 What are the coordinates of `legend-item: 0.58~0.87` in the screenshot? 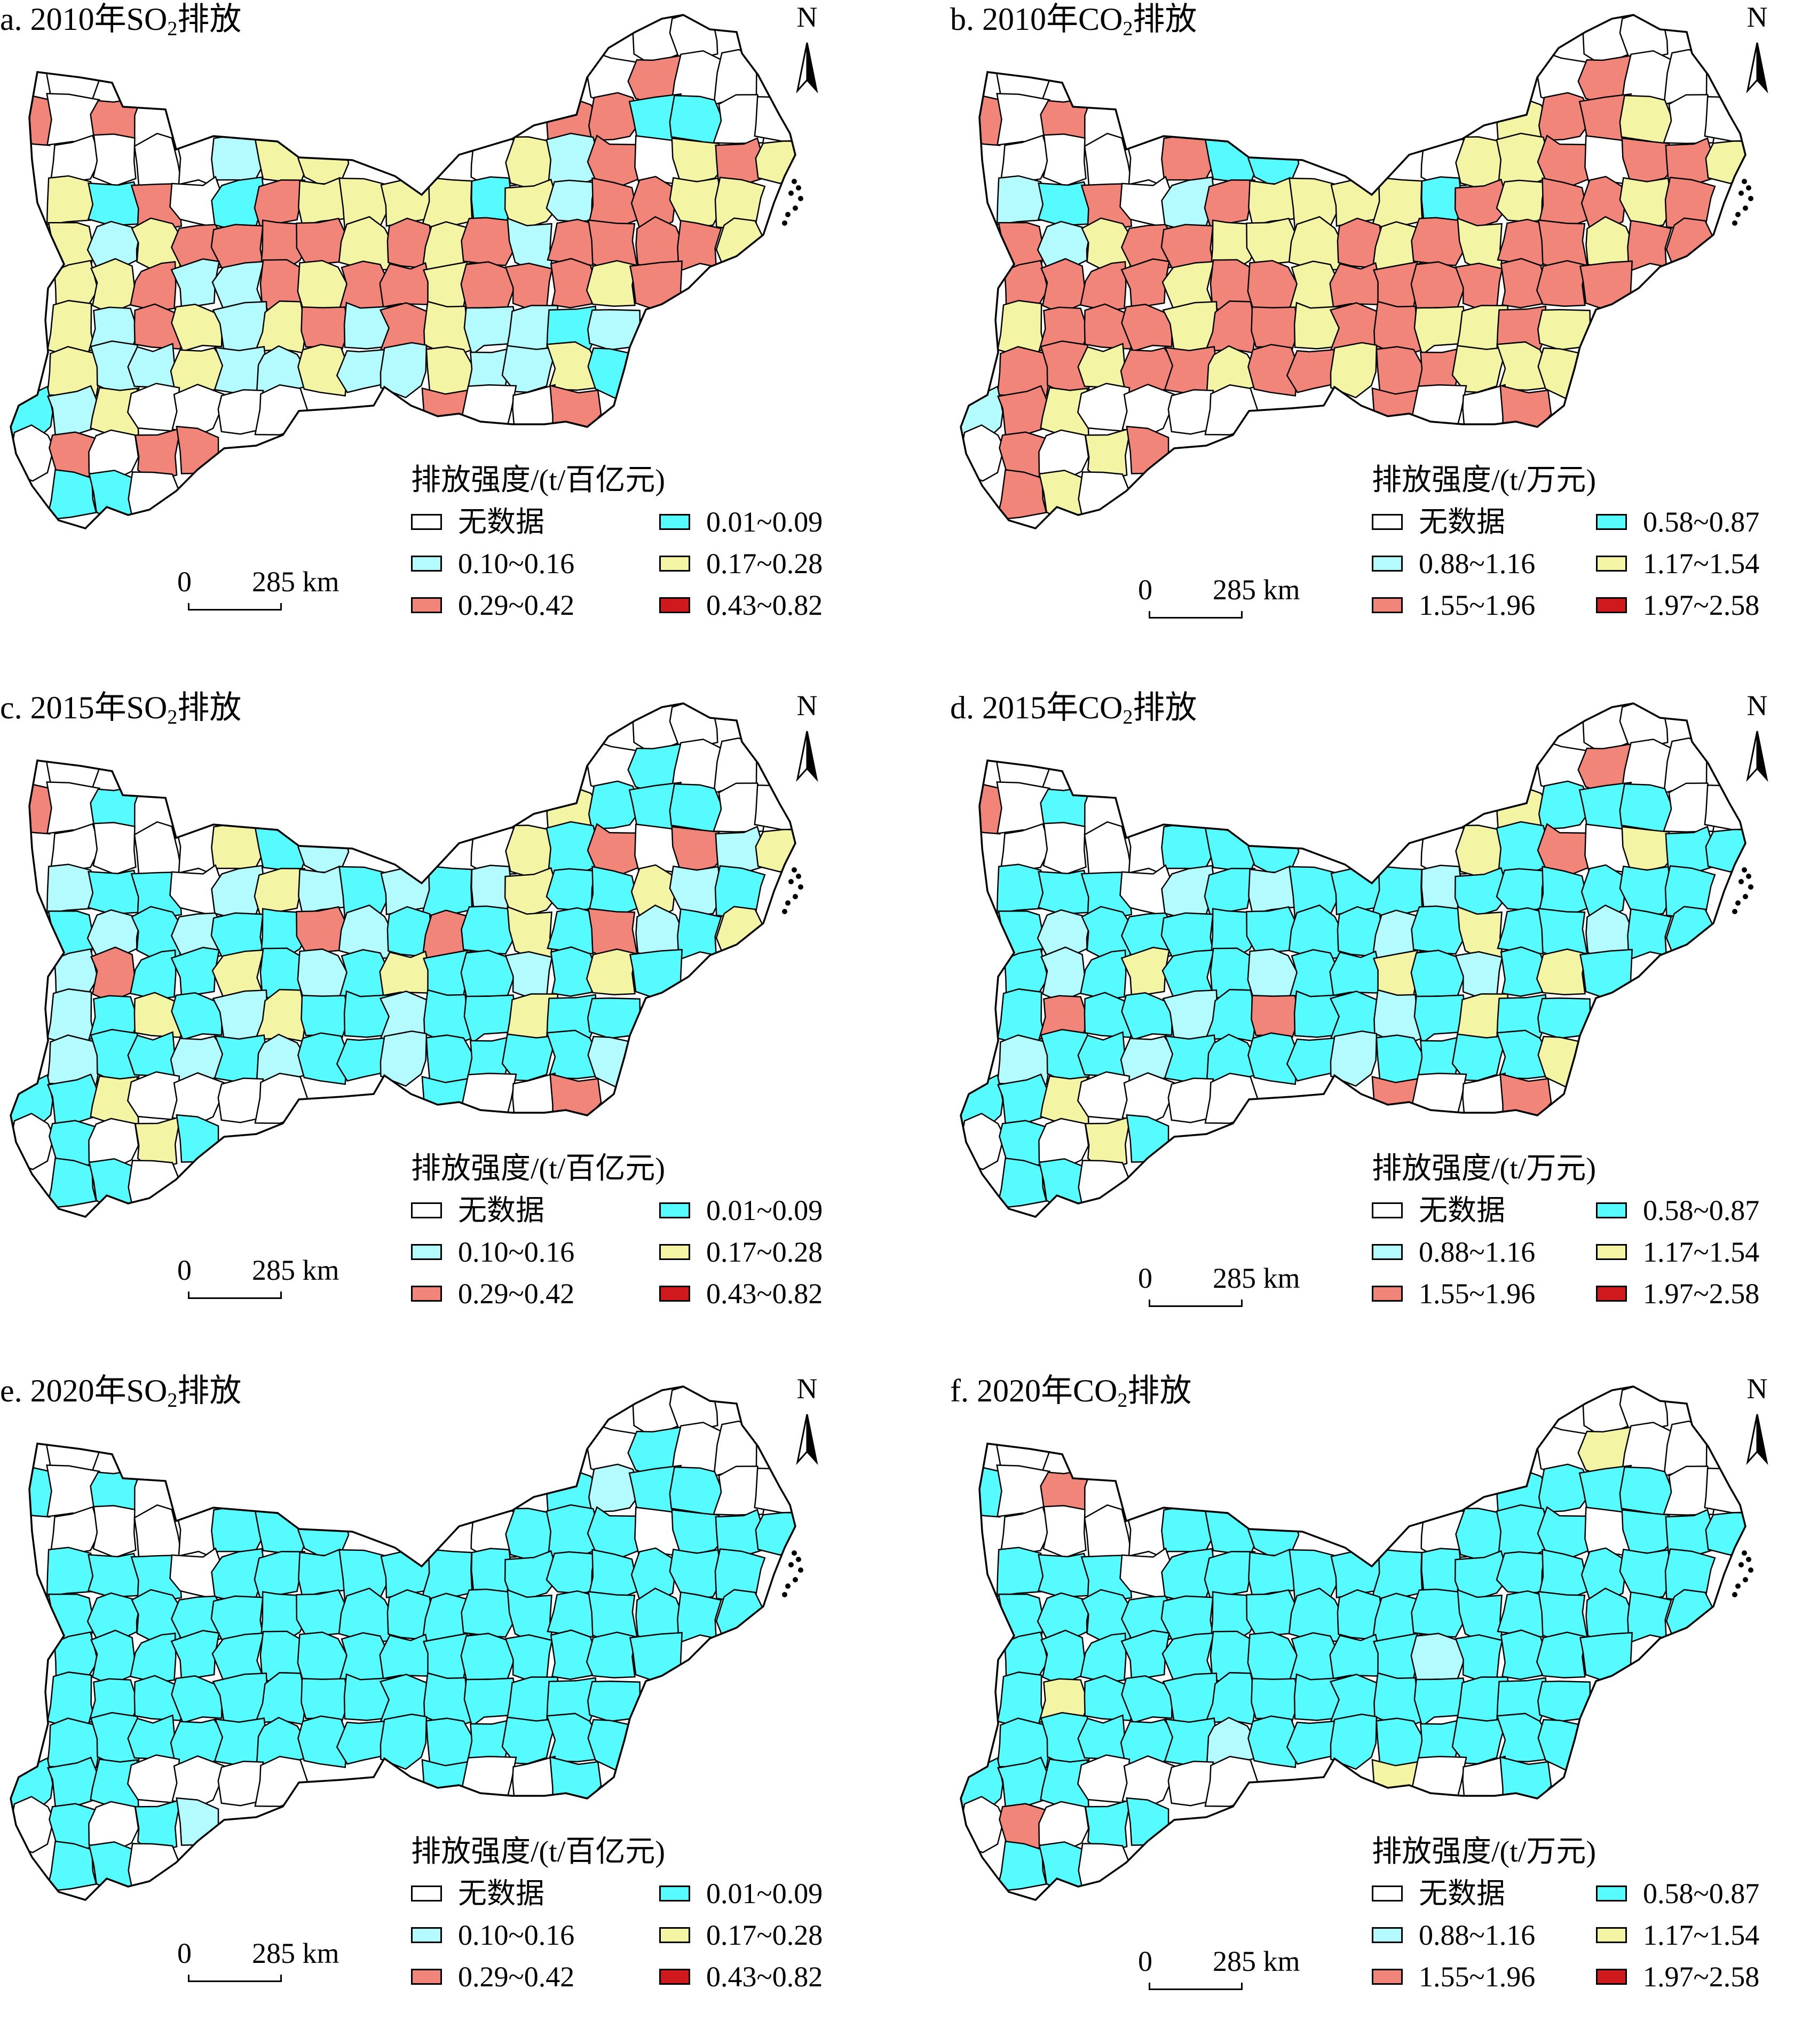 It's located at (1677, 522).